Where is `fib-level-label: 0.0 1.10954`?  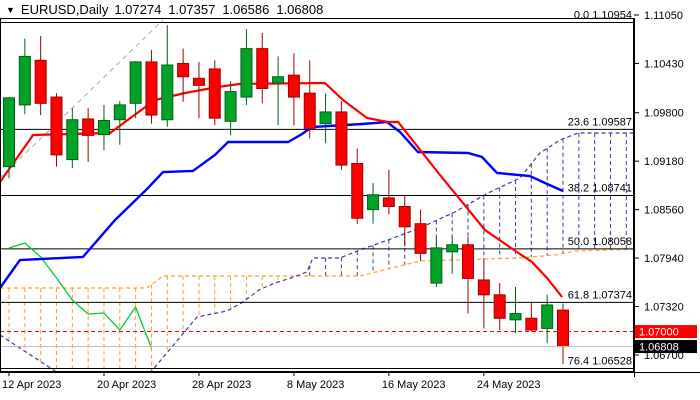 fib-level-label: 0.0 1.10954 is located at coordinates (603, 16).